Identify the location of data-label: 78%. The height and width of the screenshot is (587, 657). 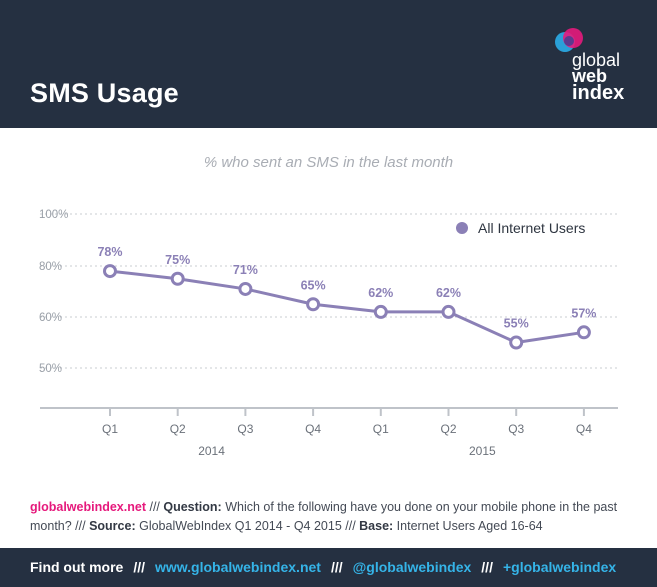
(109, 252).